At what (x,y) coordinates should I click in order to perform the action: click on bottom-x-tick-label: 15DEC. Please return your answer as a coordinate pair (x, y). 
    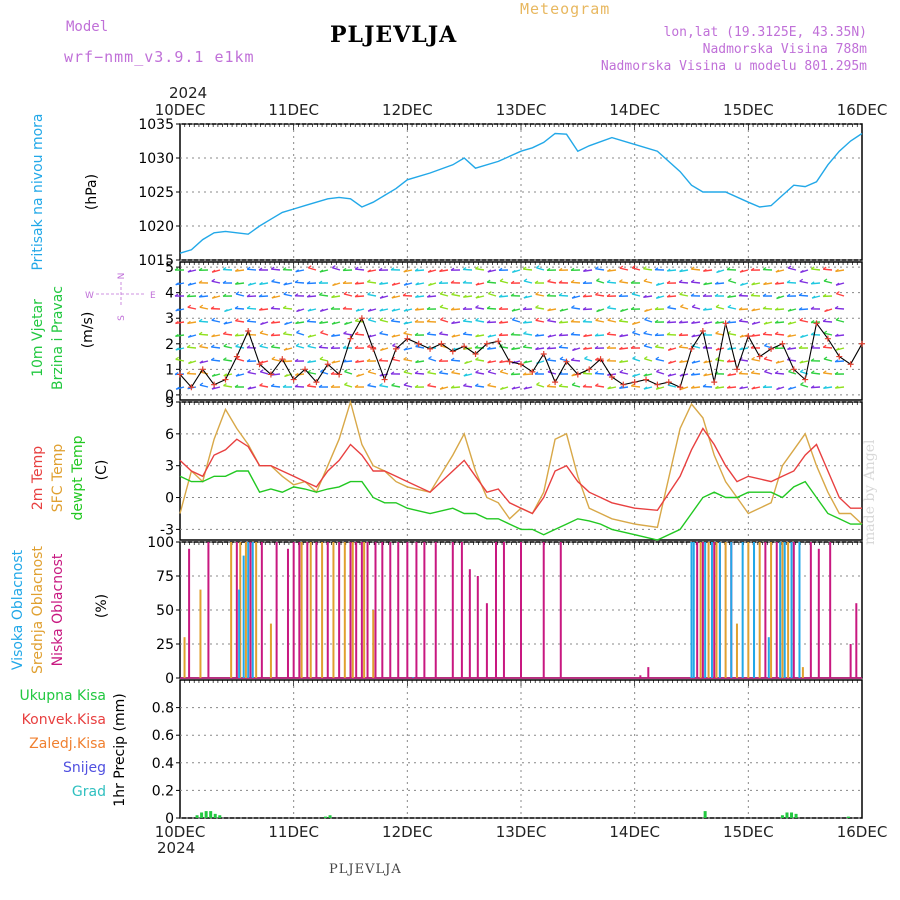
    Looking at the image, I should click on (748, 832).